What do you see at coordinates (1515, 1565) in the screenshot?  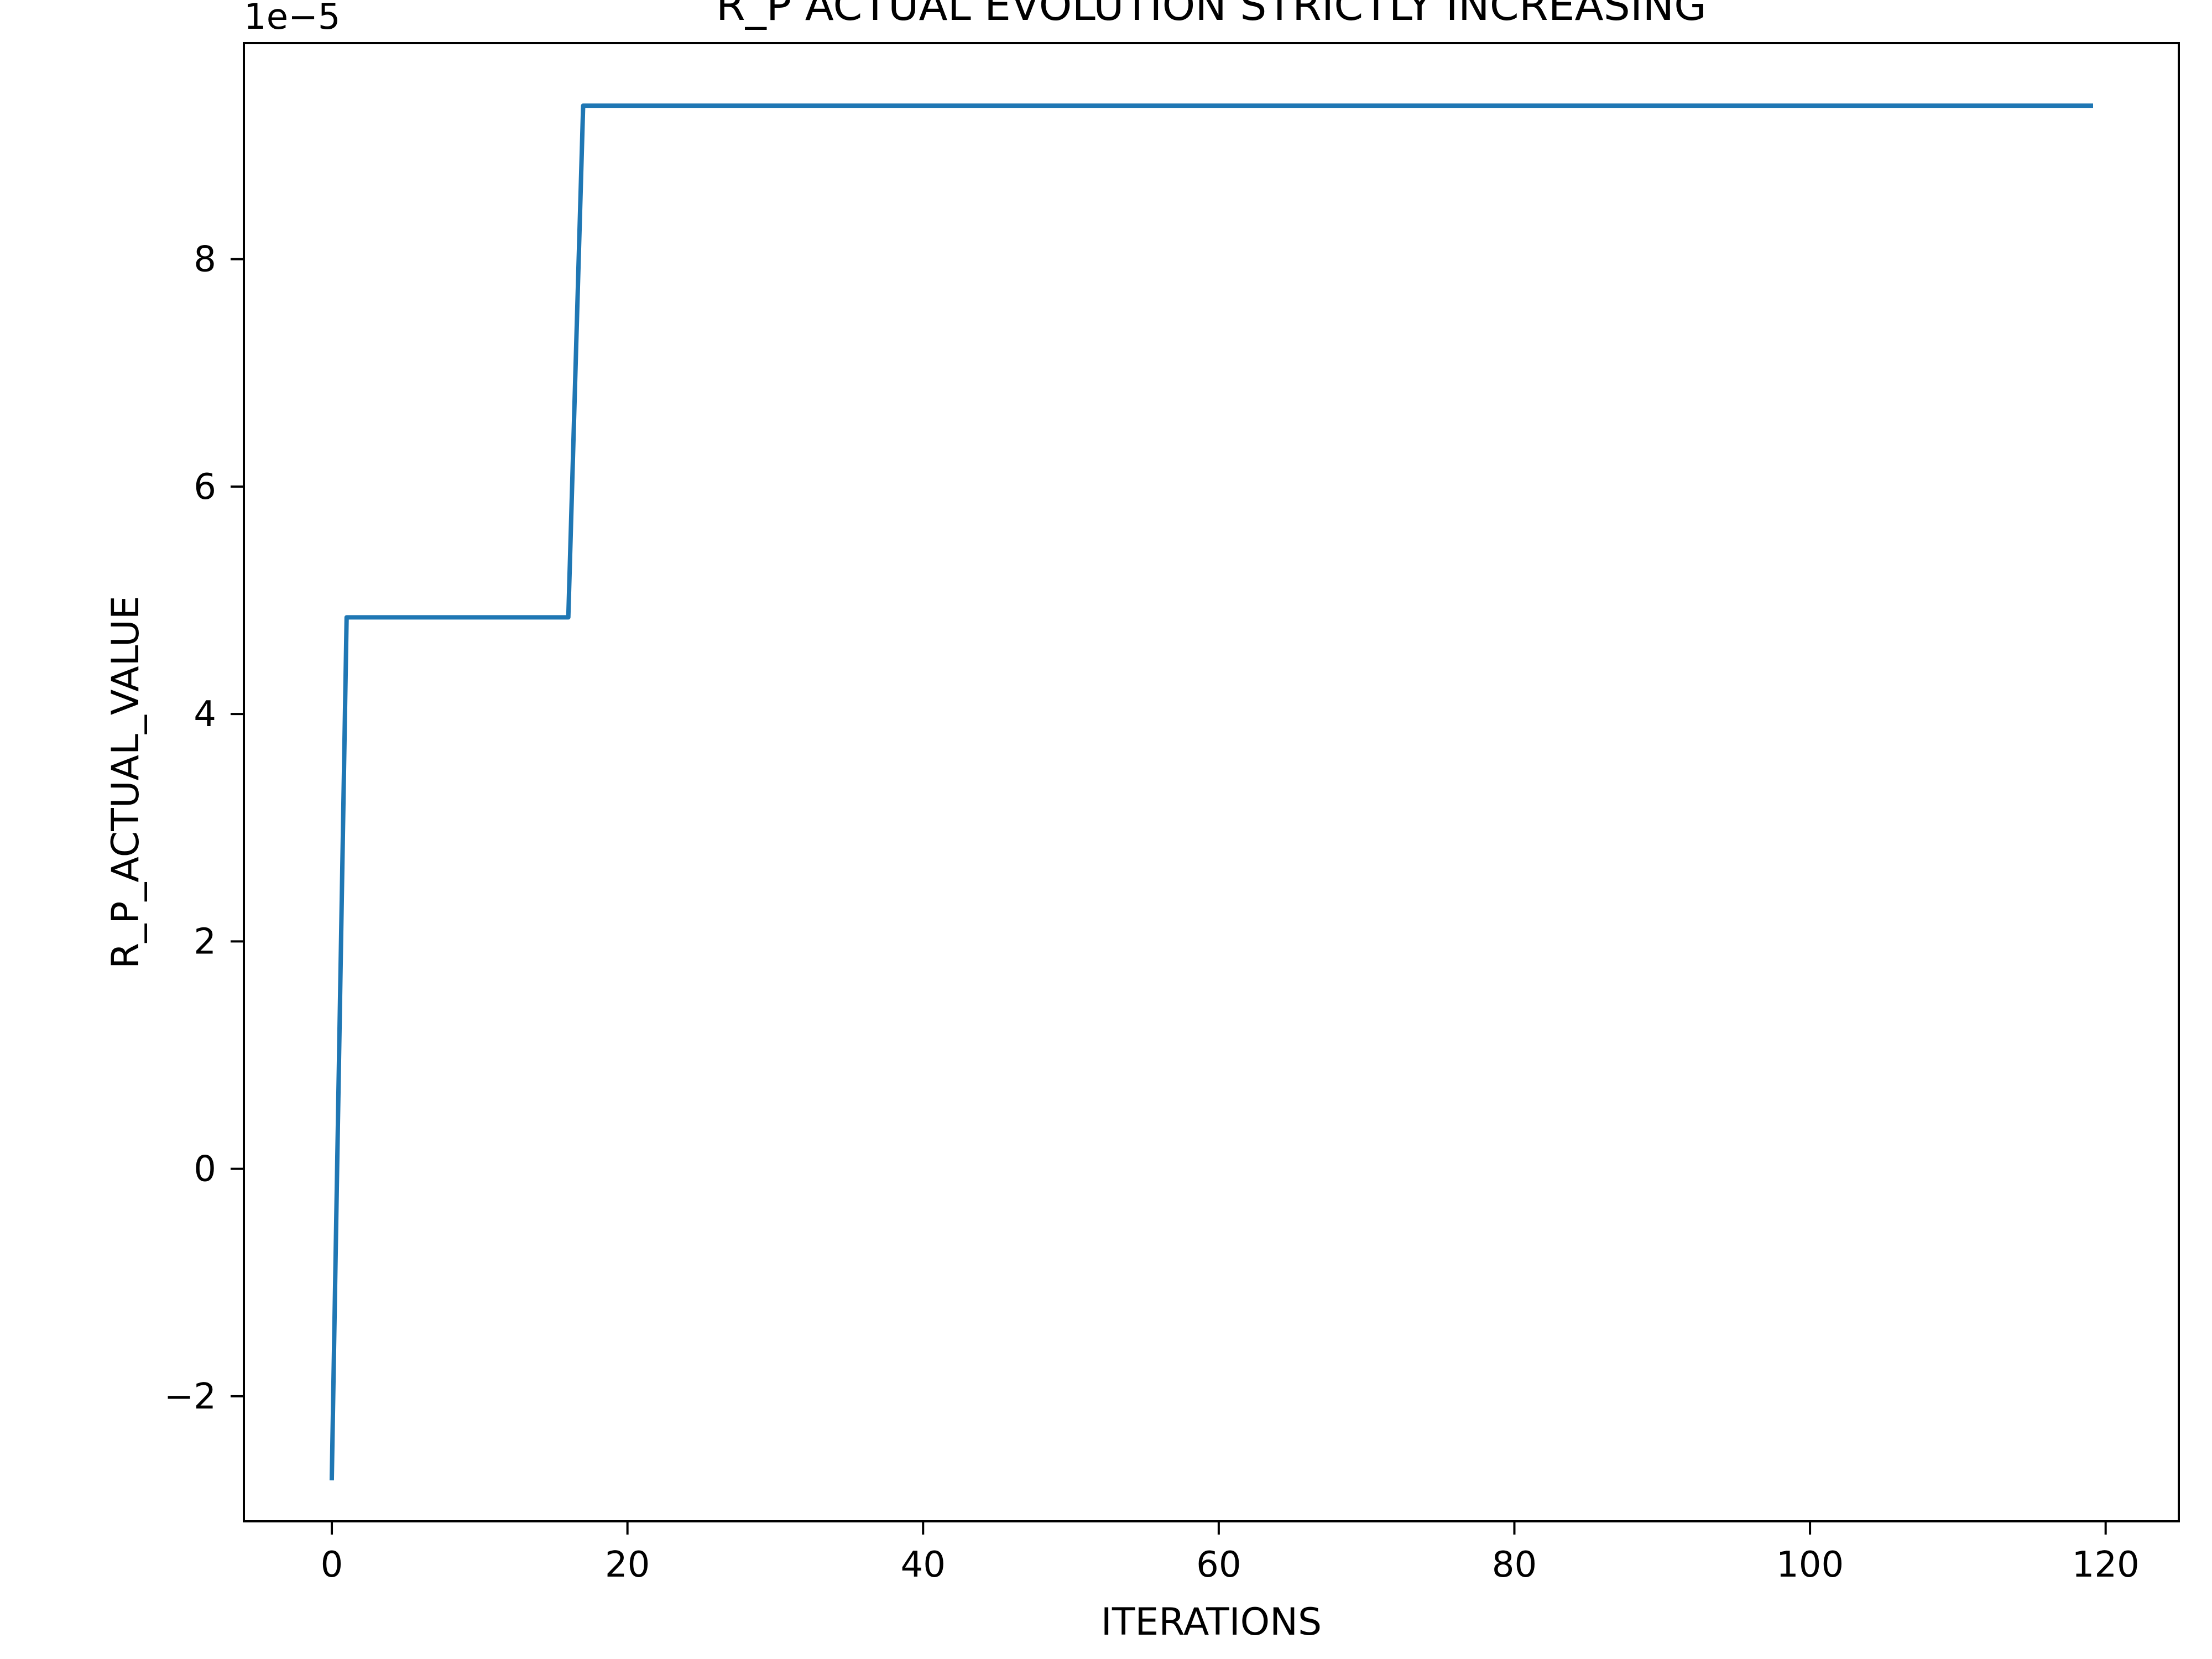 I see `x-tick-label: 80` at bounding box center [1515, 1565].